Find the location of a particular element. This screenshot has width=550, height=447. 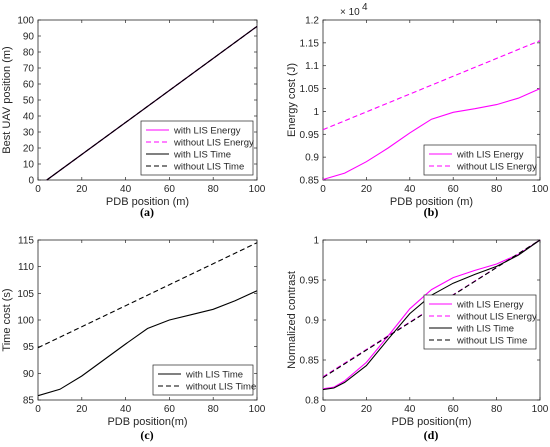

y-tick-label: 1.2 is located at coordinates (312, 21).